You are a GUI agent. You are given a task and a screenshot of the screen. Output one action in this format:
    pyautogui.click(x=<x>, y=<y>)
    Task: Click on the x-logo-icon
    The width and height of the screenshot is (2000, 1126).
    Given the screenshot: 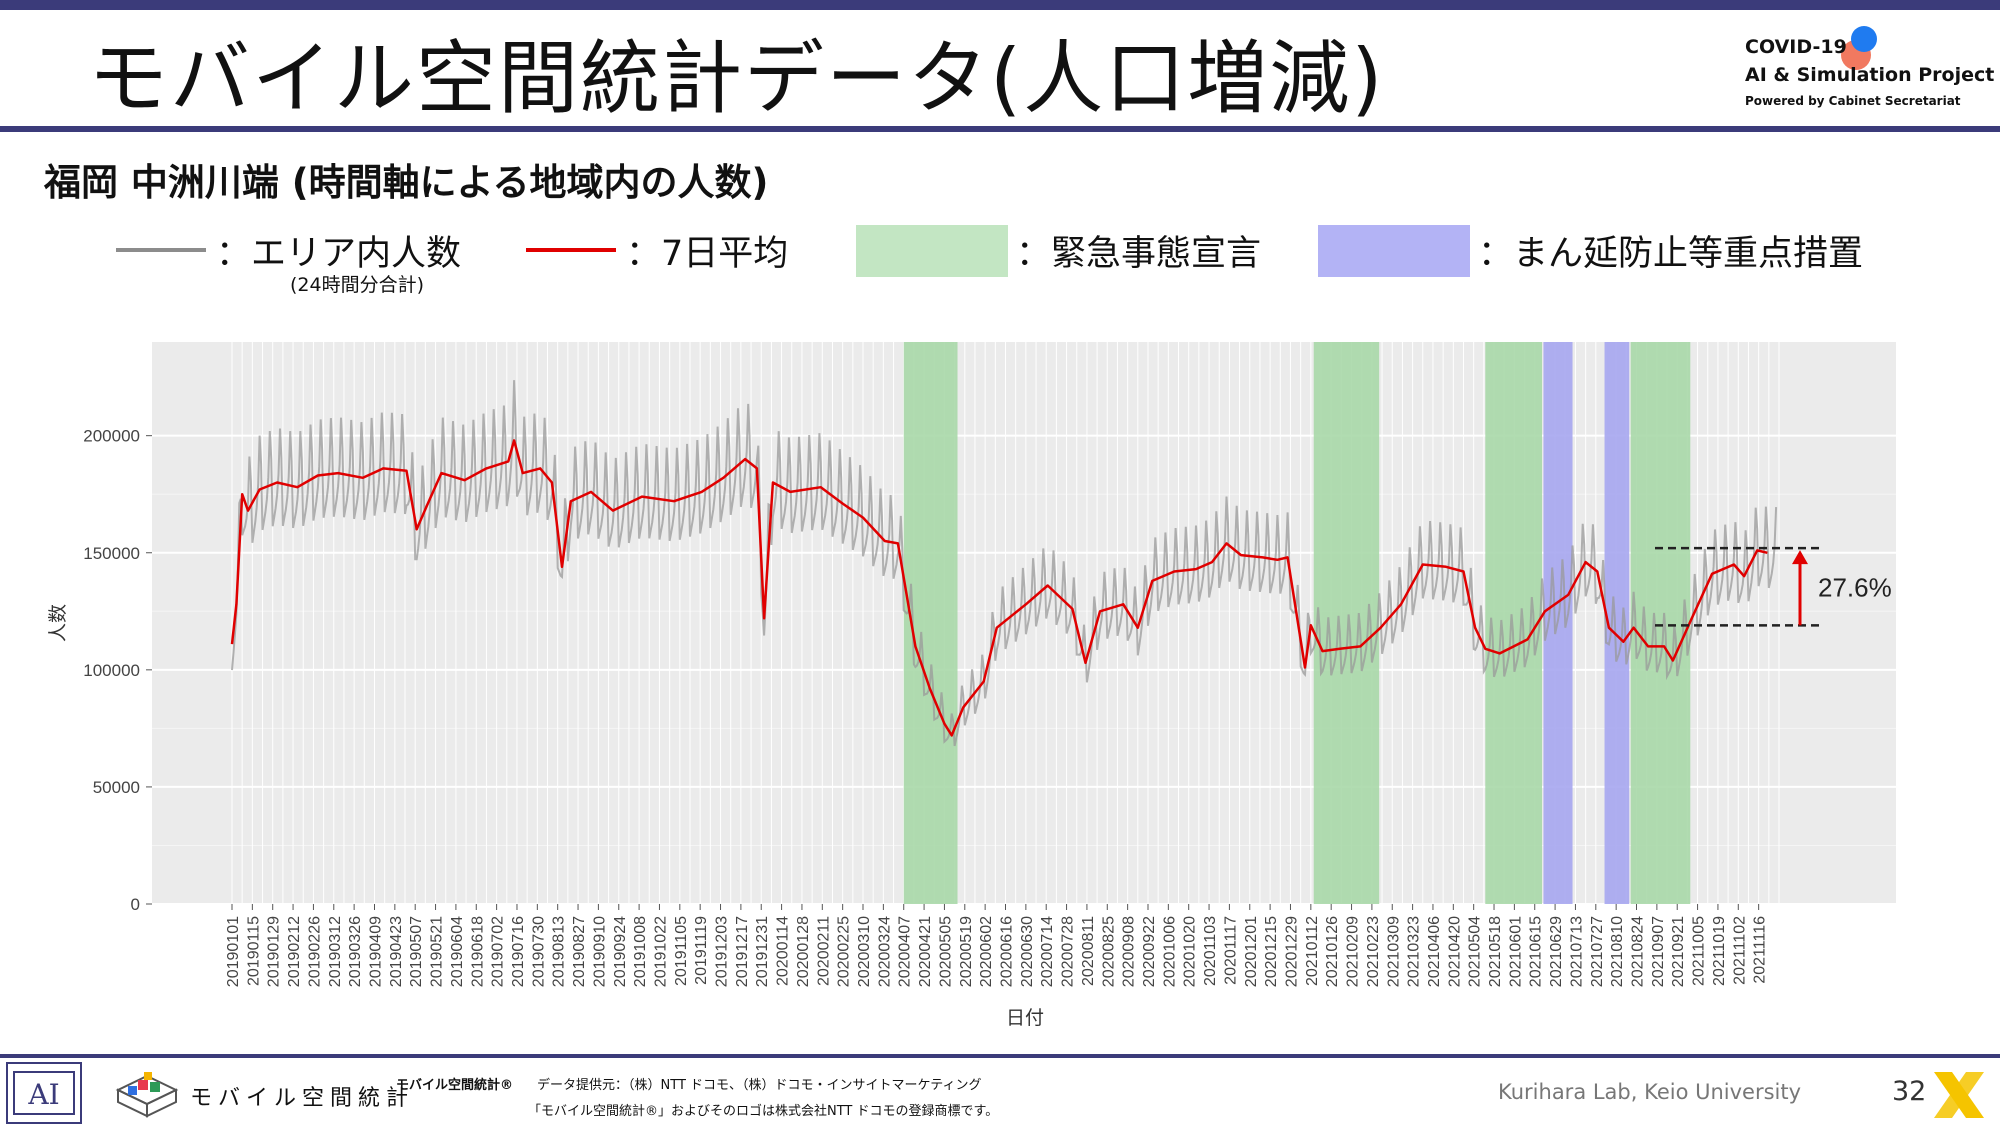 What is the action you would take?
    pyautogui.click(x=1959, y=1095)
    